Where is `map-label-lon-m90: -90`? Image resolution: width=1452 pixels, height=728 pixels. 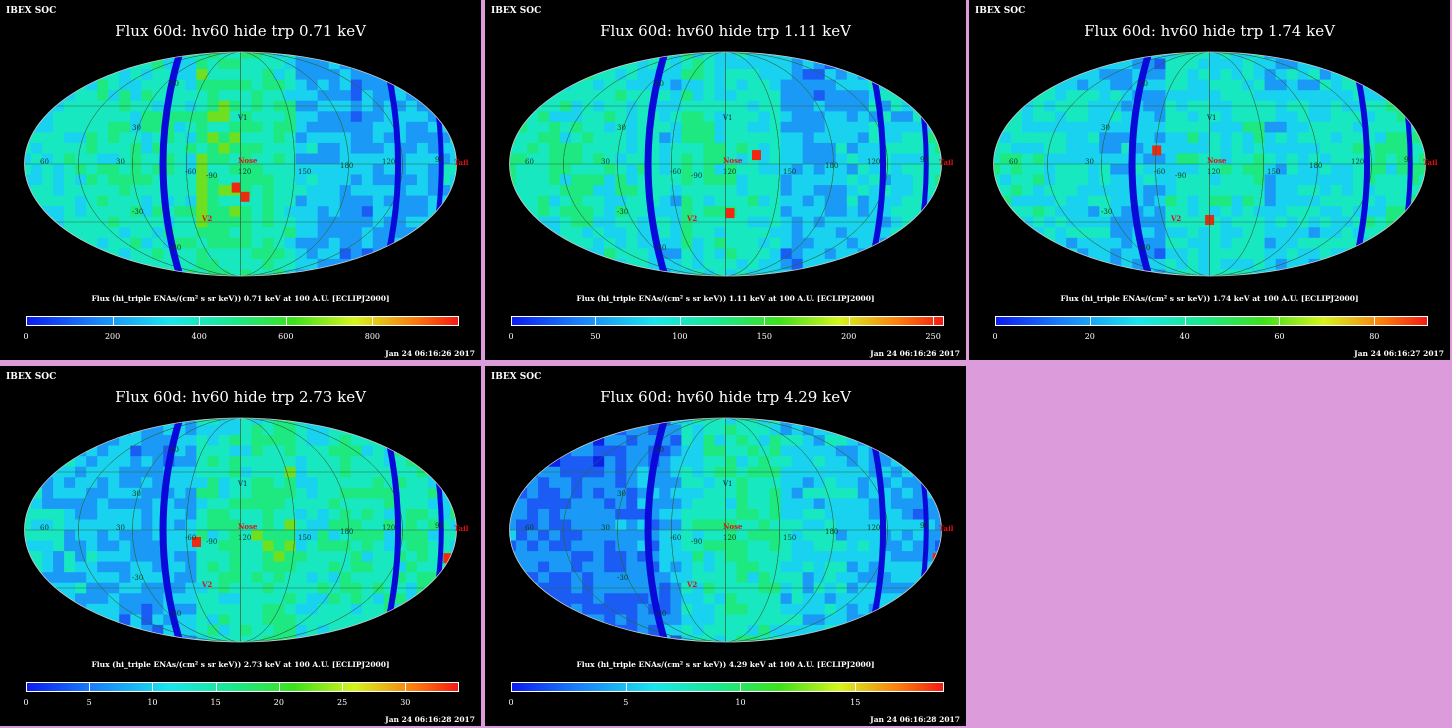
map-label-lon-m90: -90 is located at coordinates (212, 542).